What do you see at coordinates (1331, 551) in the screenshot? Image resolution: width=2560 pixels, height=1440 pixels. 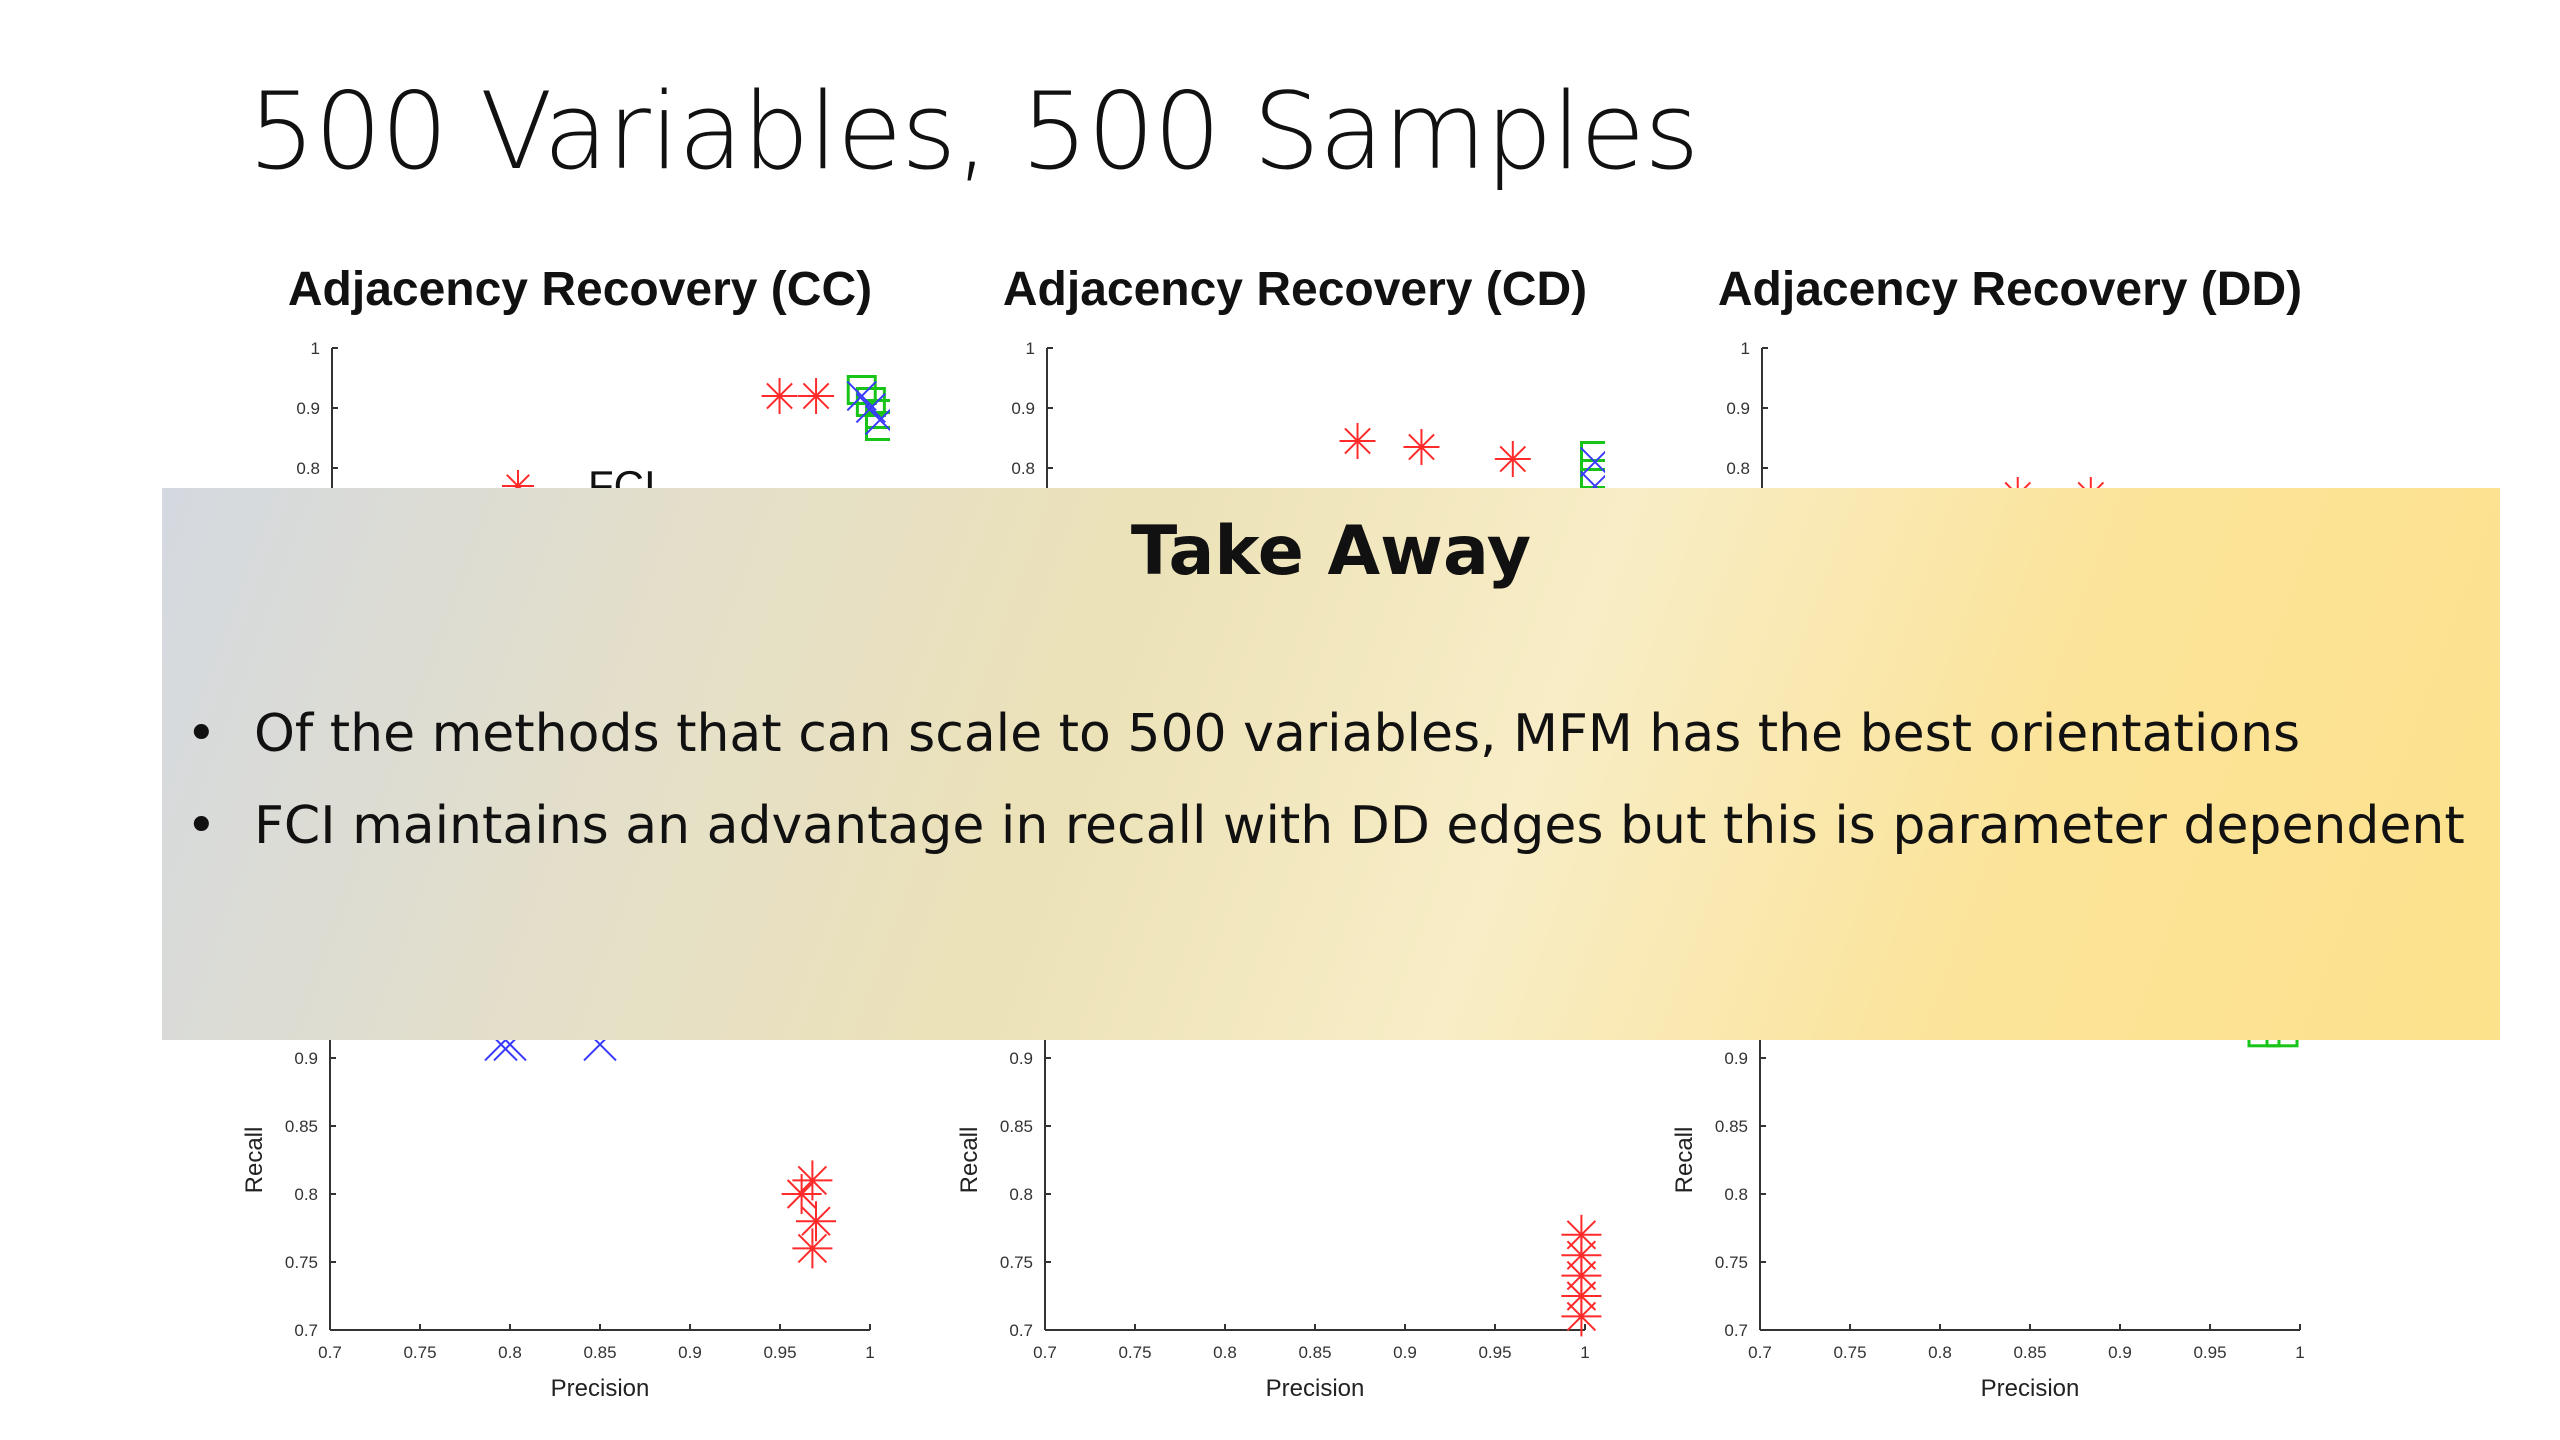 I see `callout-title: Take Away` at bounding box center [1331, 551].